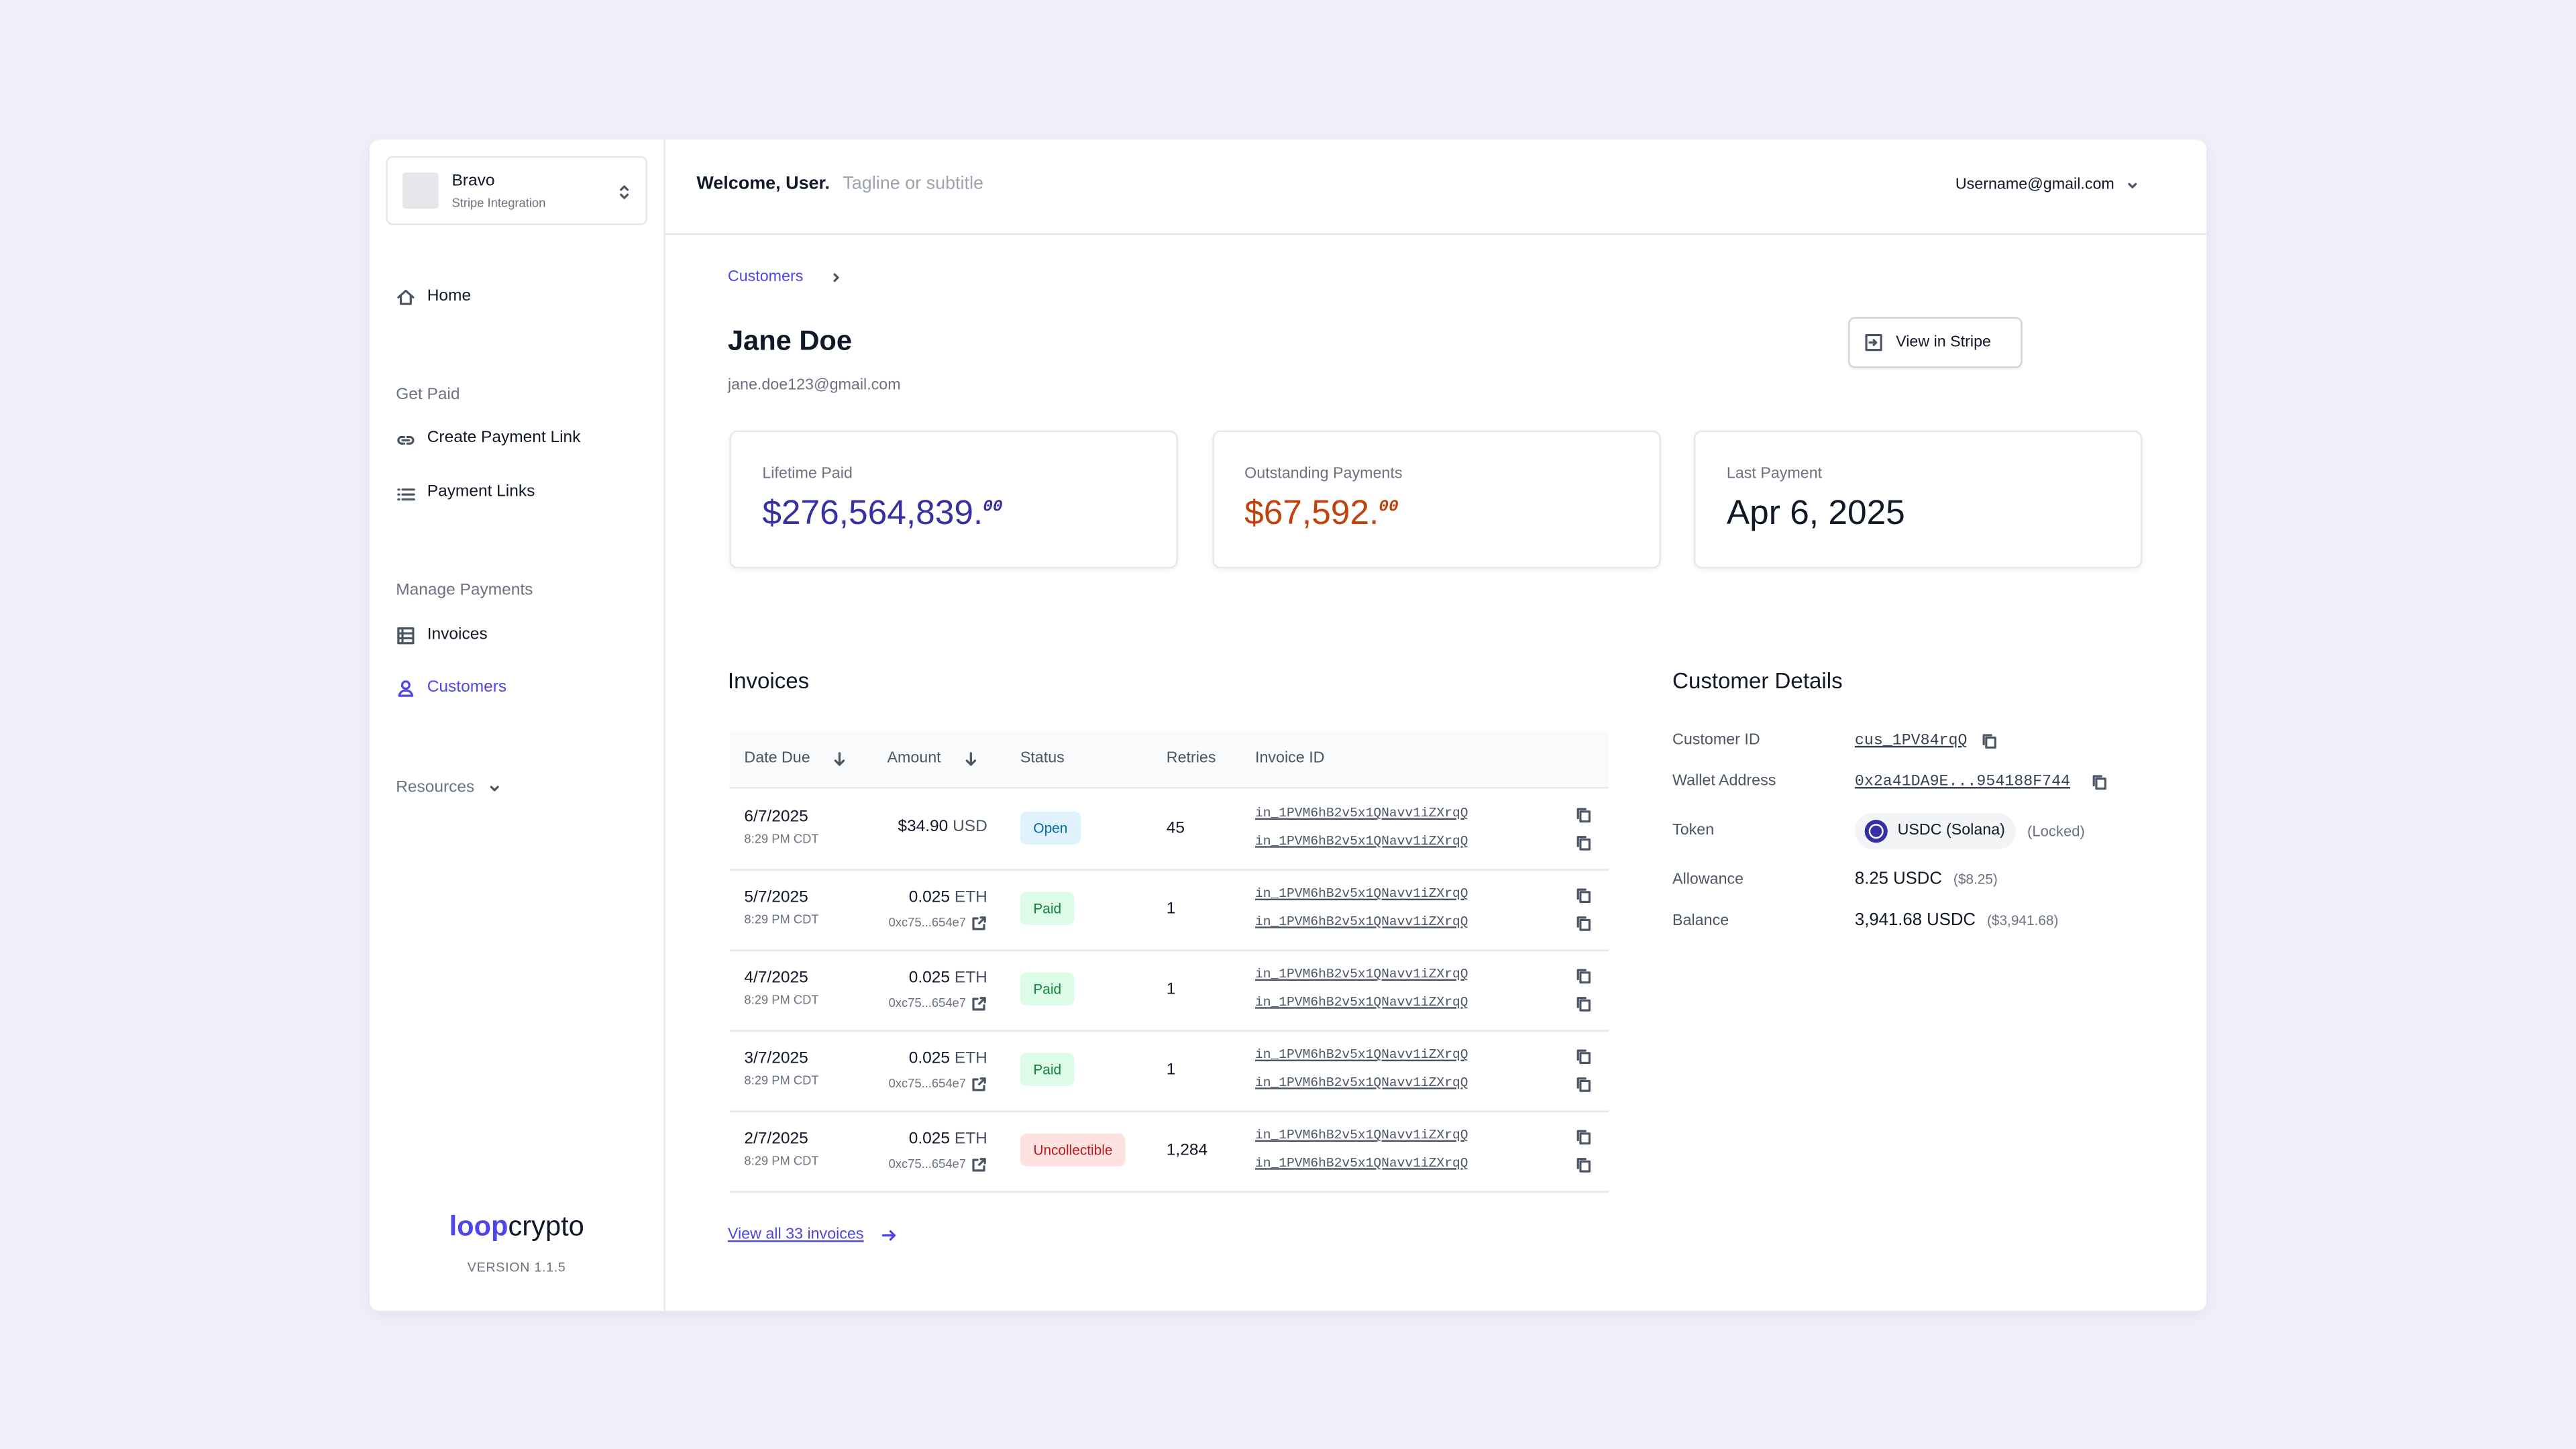  Describe the element at coordinates (435, 787) in the screenshot. I see `nav-resources: Resources` at that location.